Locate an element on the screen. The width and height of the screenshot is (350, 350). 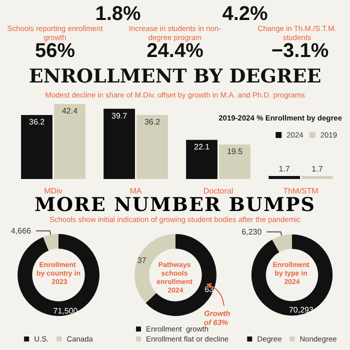
data-label: 4,666 is located at coordinates (21, 231).